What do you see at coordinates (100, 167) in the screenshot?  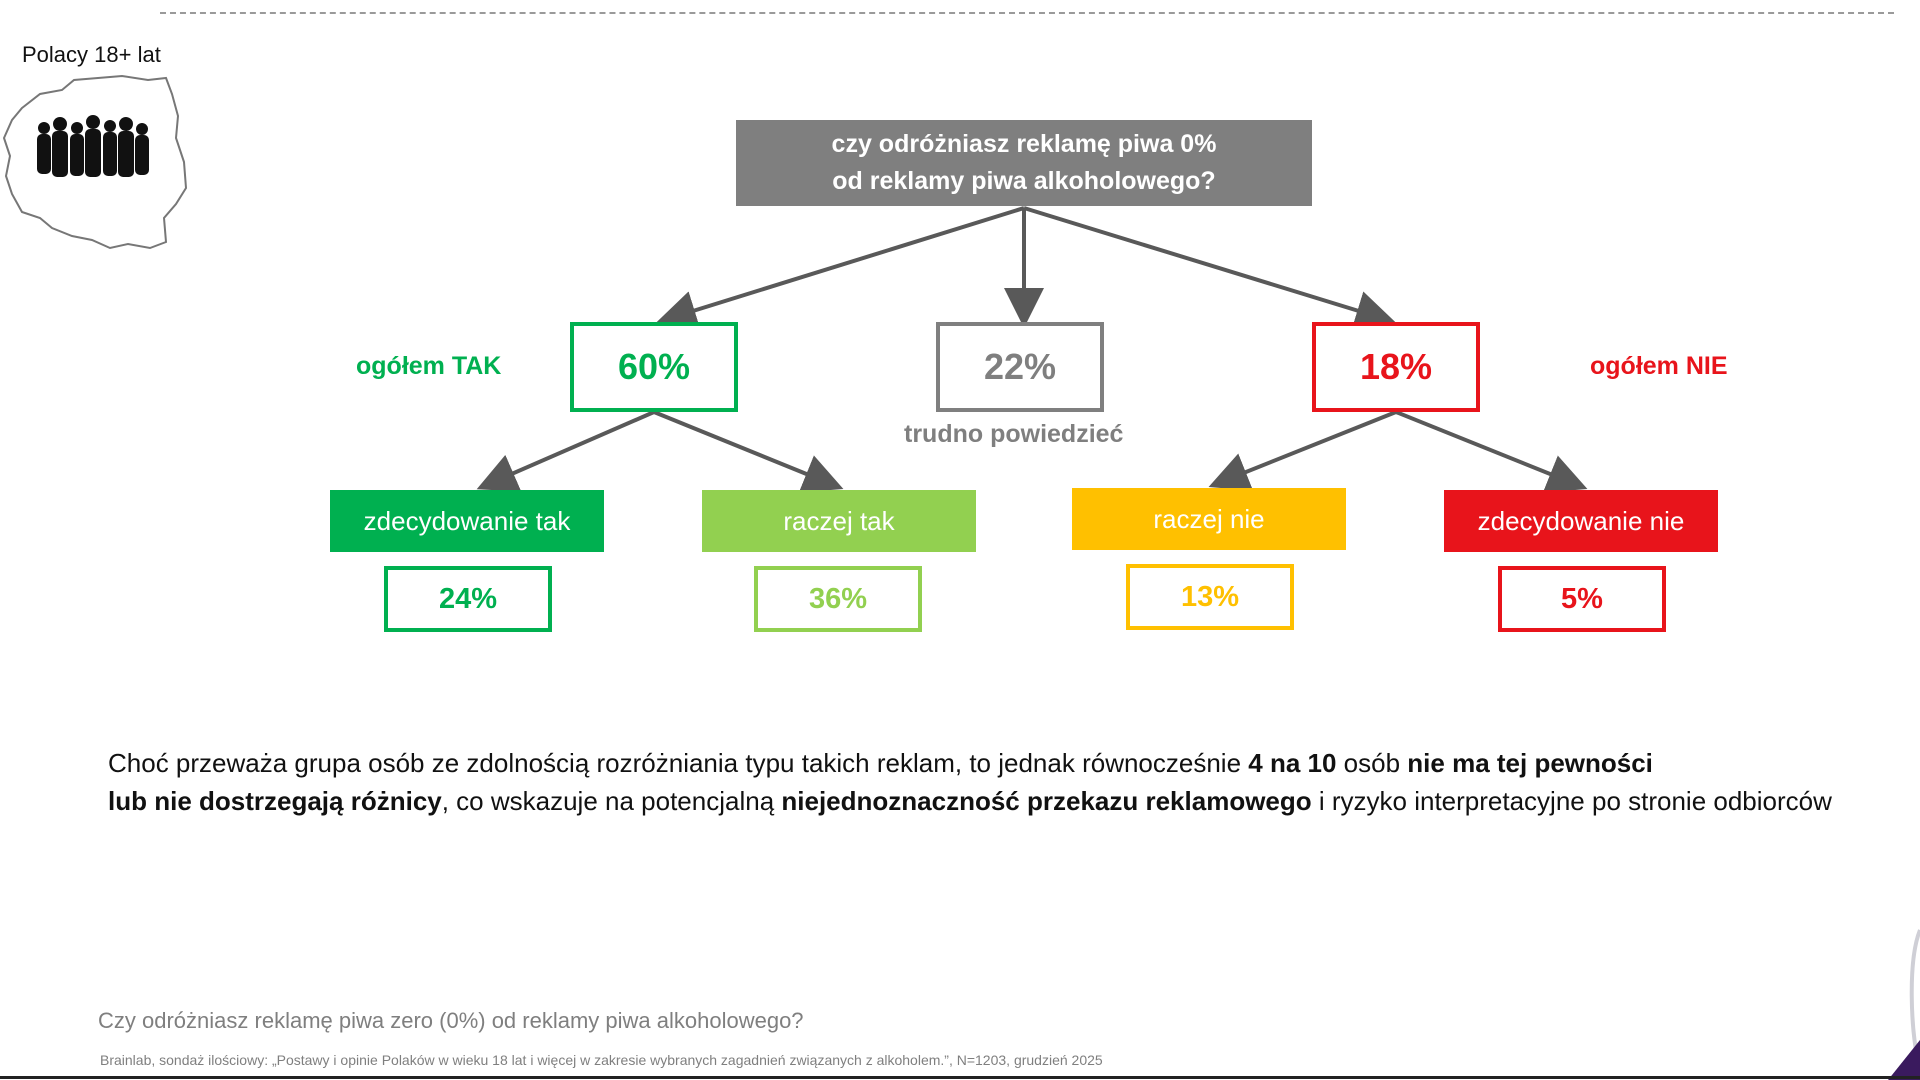 I see `poland-map-people-icon` at bounding box center [100, 167].